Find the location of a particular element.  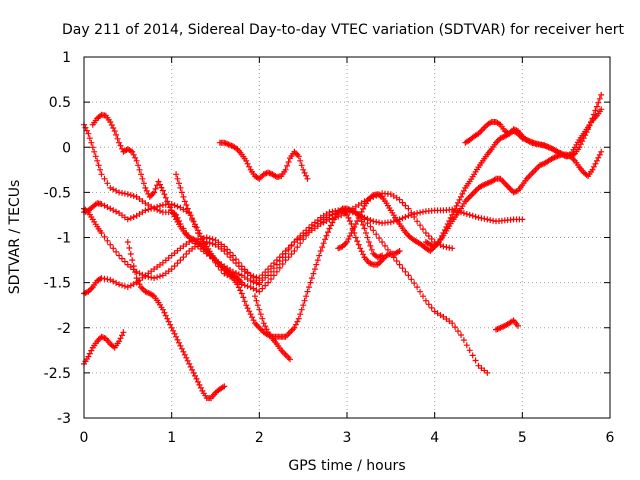

y-tick-label: 0.5 is located at coordinates (60, 103).